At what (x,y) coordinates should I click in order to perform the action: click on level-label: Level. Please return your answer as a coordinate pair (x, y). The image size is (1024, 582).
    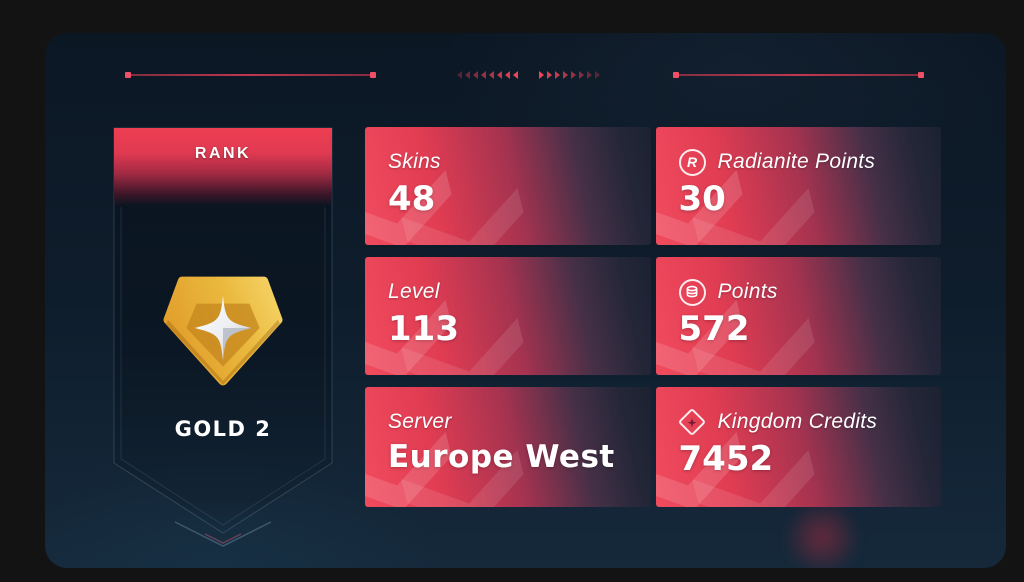
    Looking at the image, I should click on (414, 291).